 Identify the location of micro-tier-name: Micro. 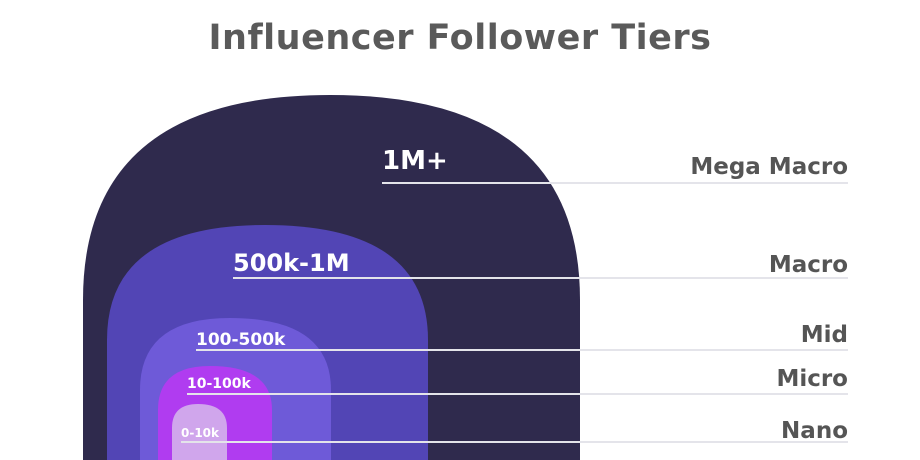
(812, 379).